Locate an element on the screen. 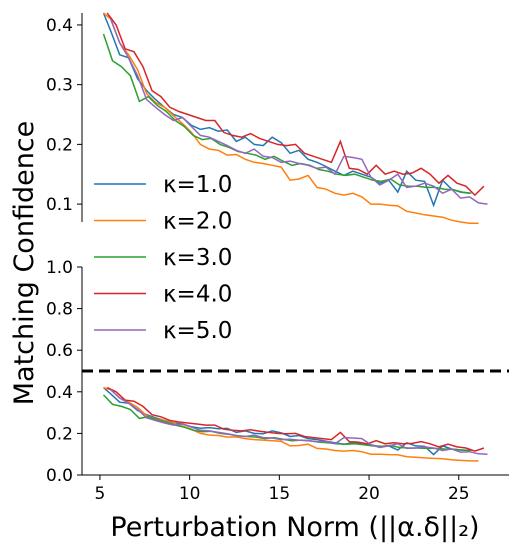  bottom-y-tick-label: 0.8 is located at coordinates (59, 310).